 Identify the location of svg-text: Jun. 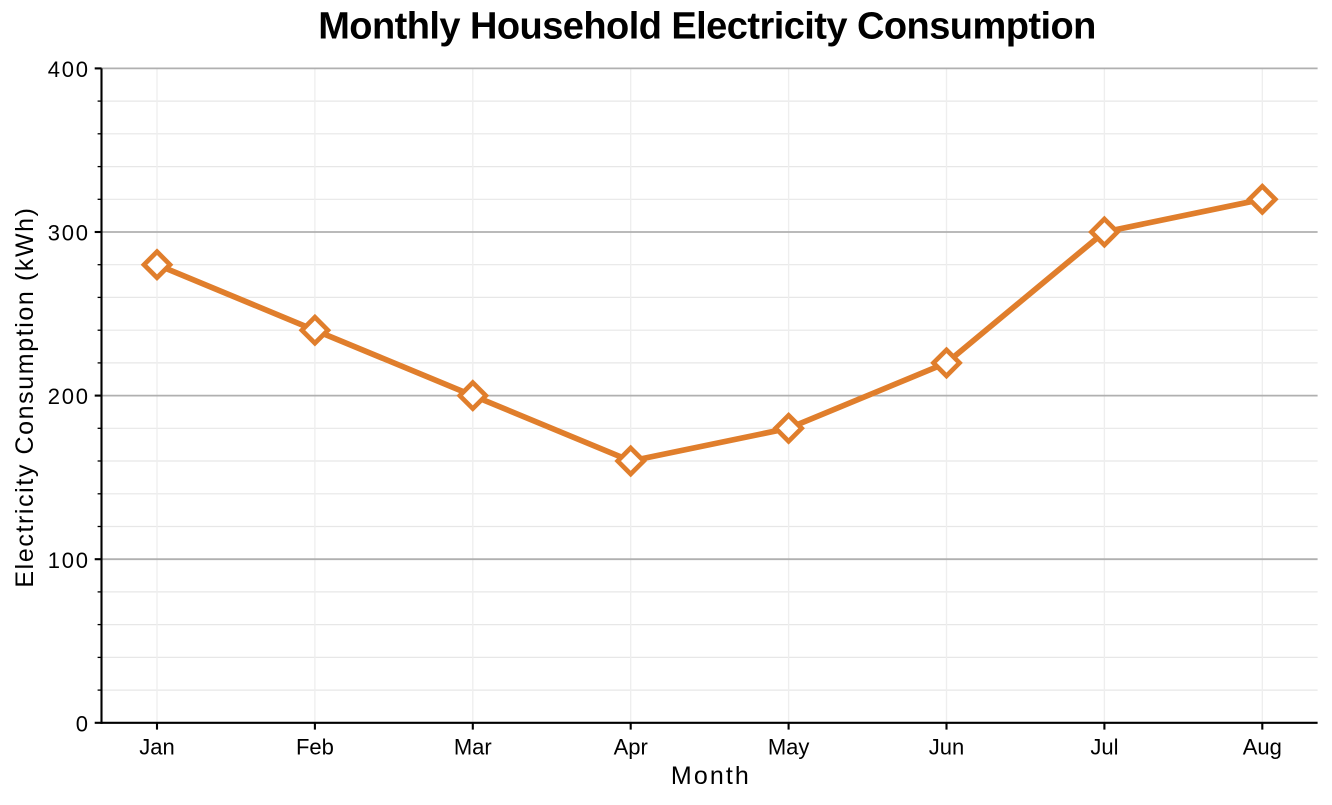
(946, 746).